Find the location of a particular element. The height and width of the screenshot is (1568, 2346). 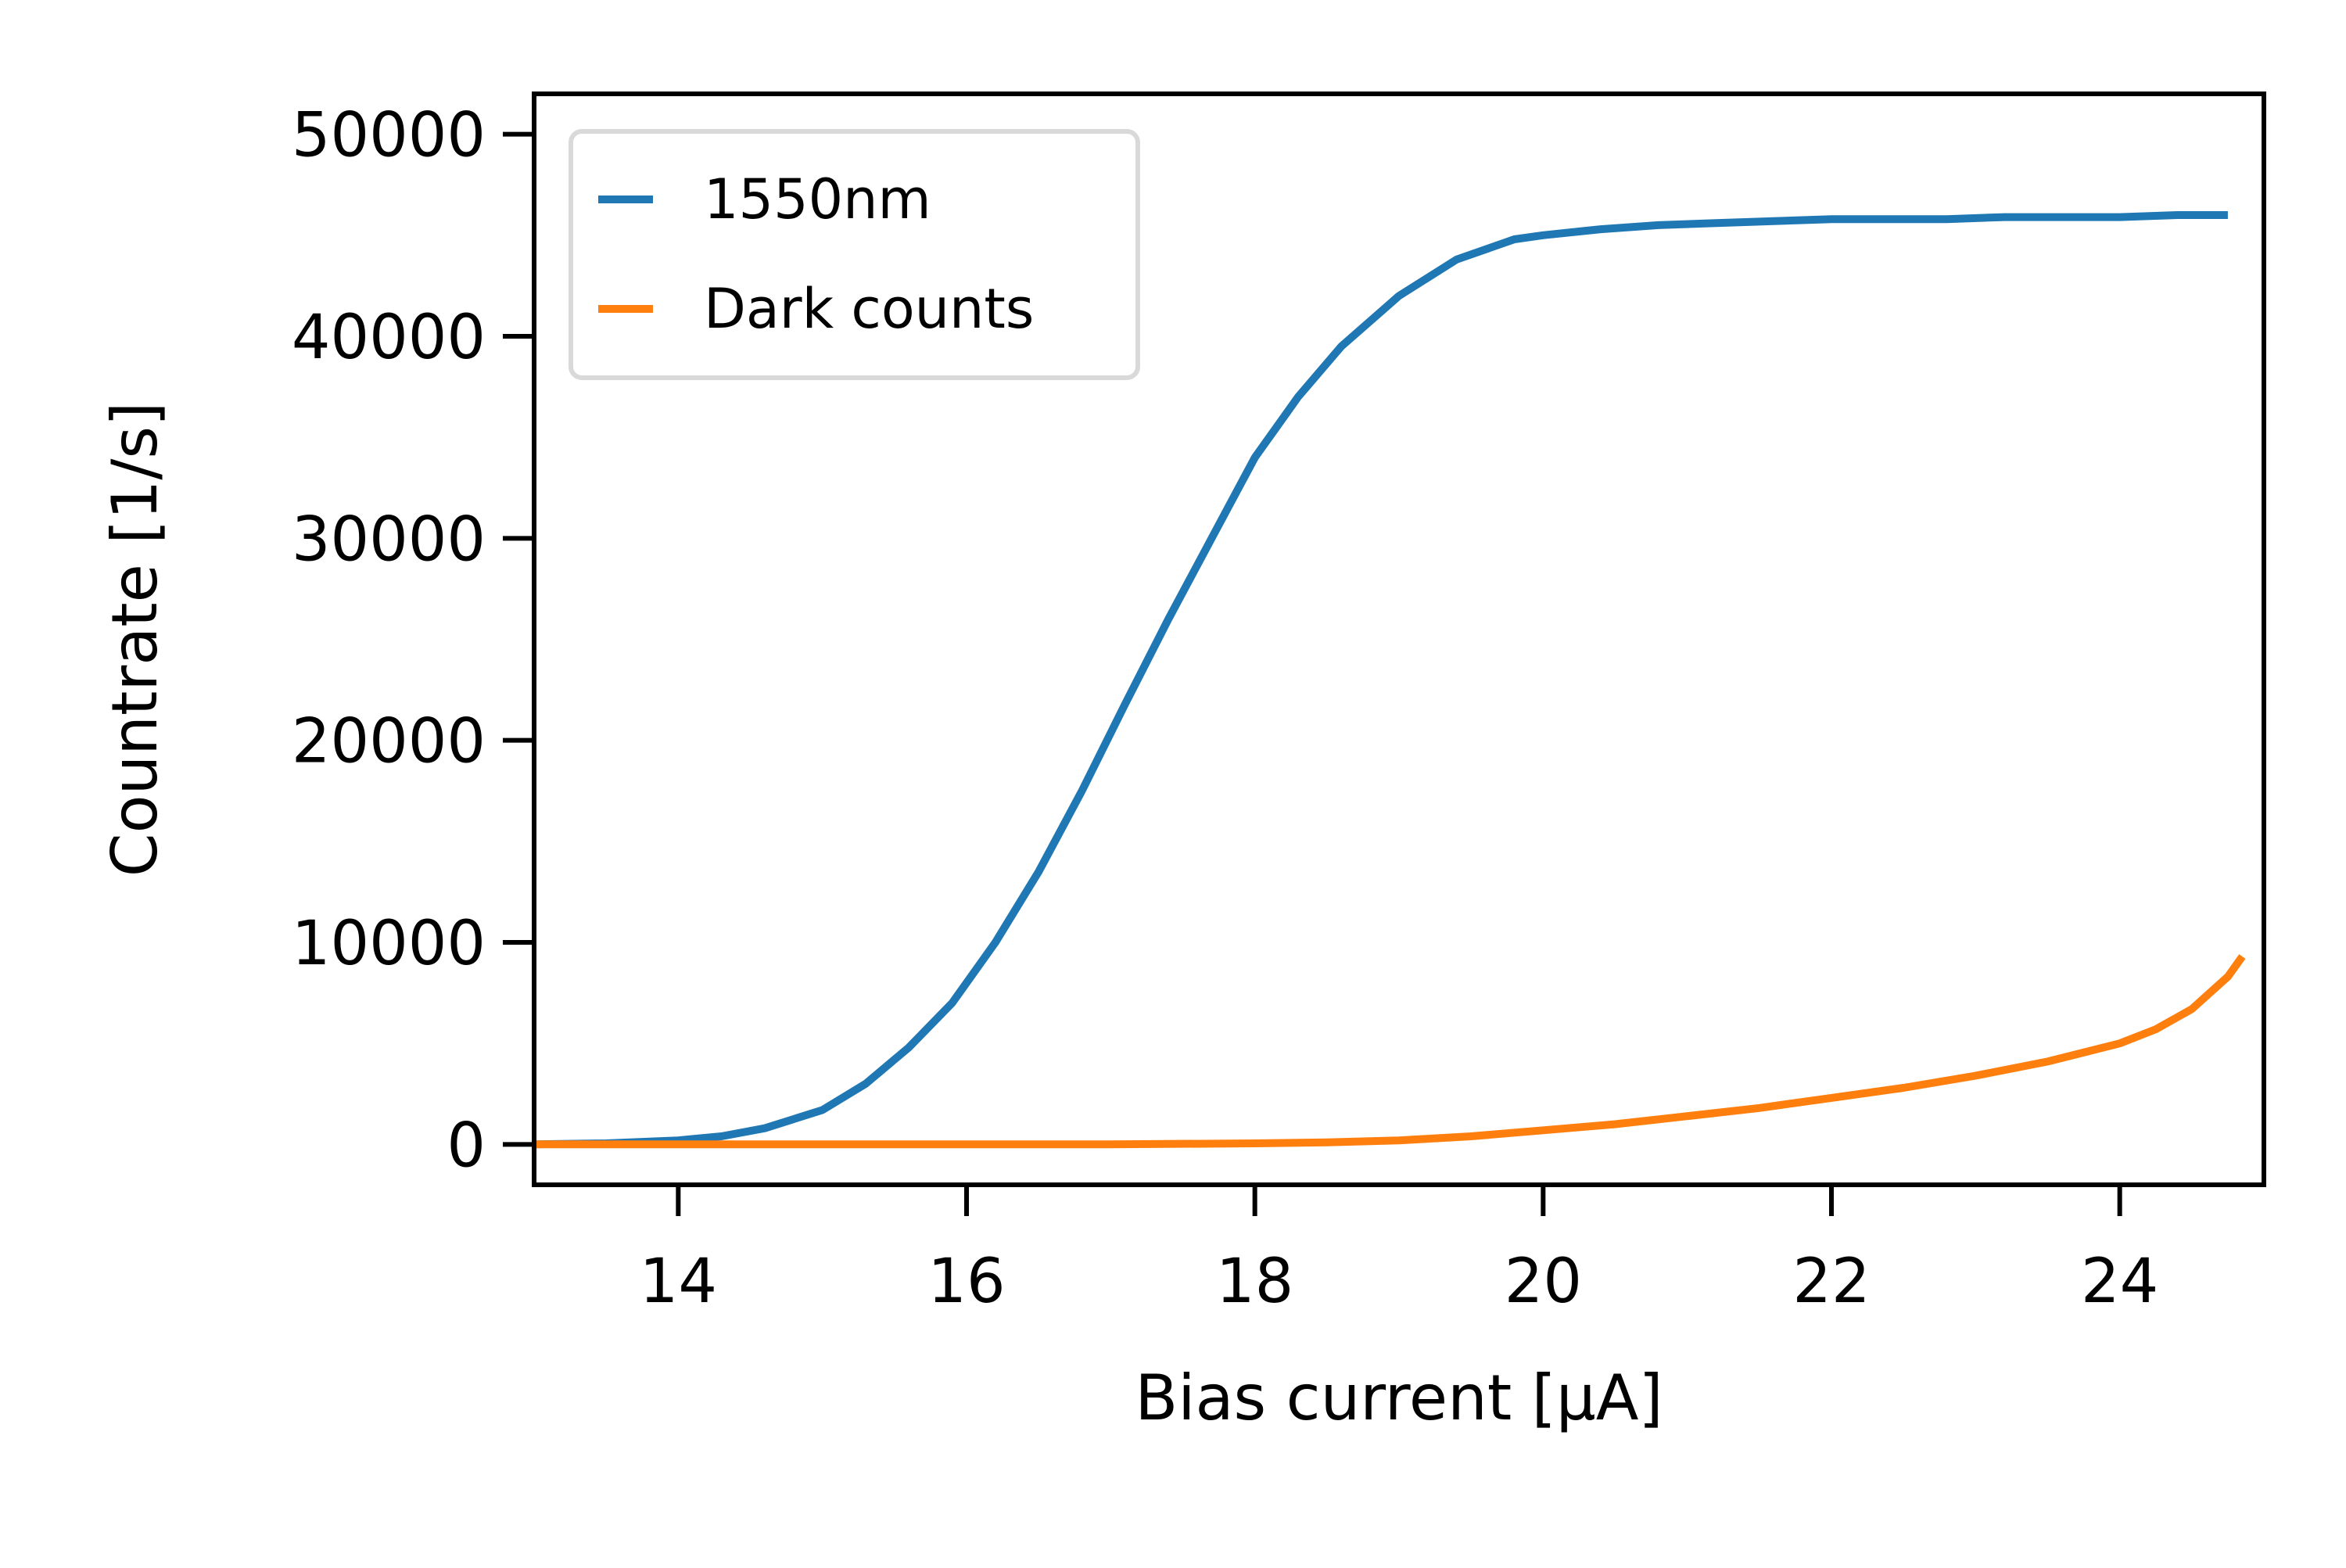

legend: 1550nm Dark counts is located at coordinates (854, 254).